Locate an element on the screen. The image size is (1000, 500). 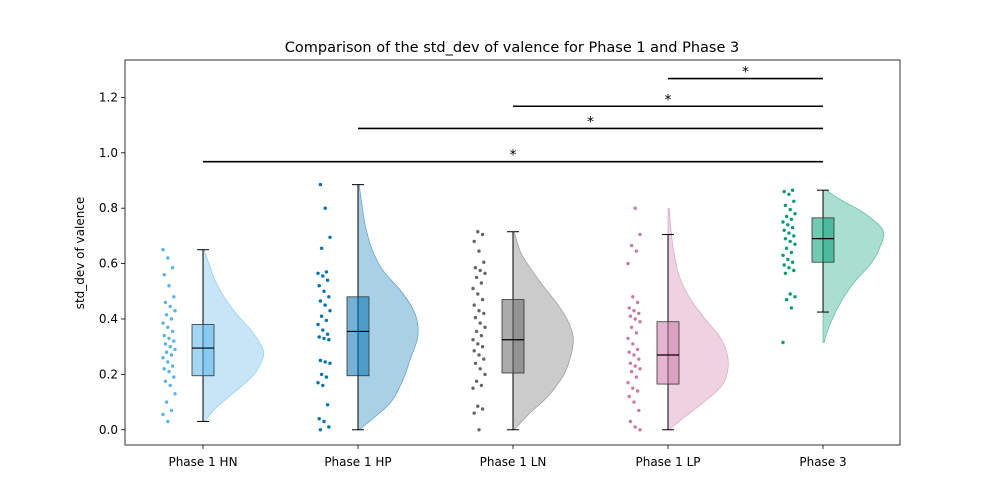
box-phase-1-ln is located at coordinates (513, 336).